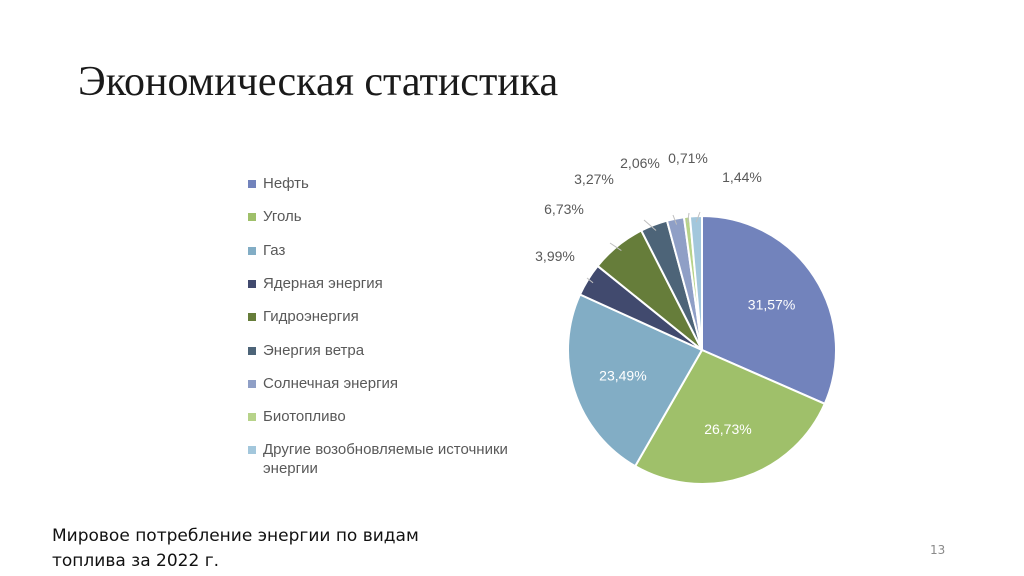 The width and height of the screenshot is (1024, 576). Describe the element at coordinates (622, 375) in the screenshot. I see `data-label: 23,49%` at that location.